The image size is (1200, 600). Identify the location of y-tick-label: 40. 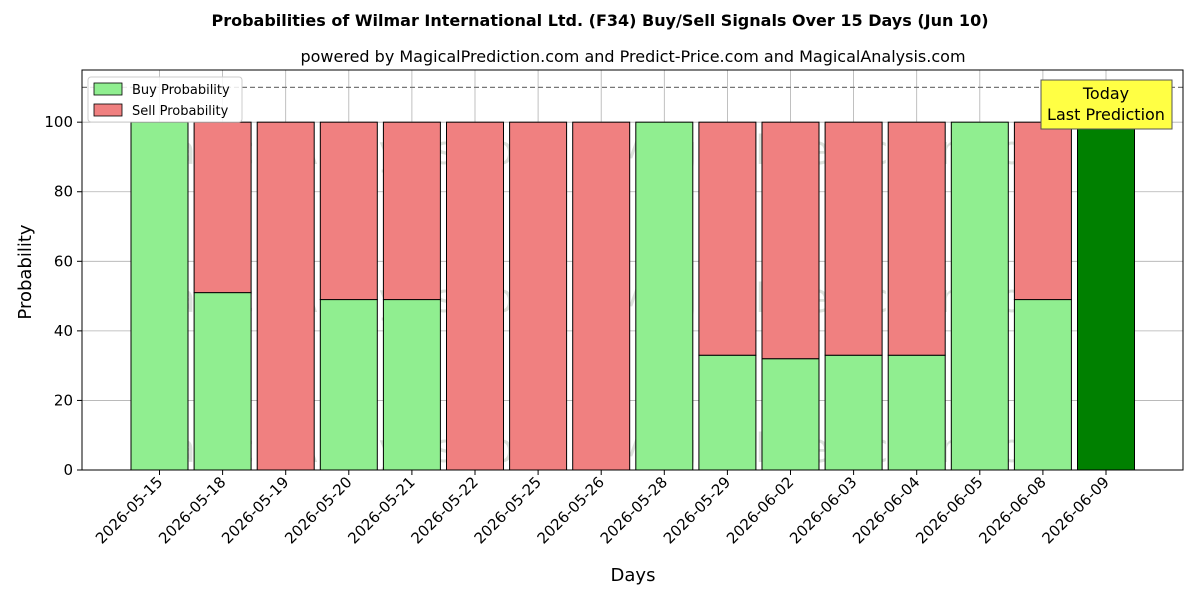
(63, 331).